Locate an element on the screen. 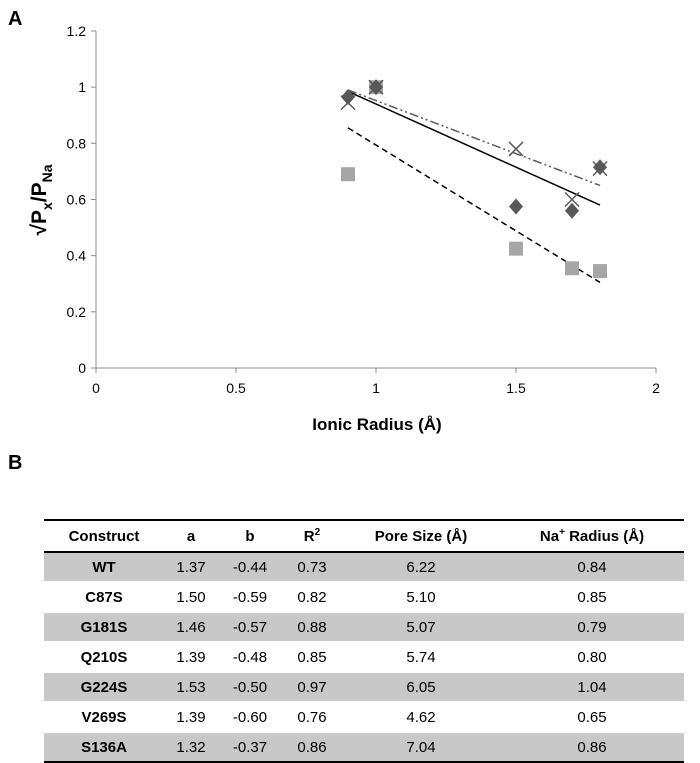 The width and height of the screenshot is (700, 763). cell-na-radius: 0.79 is located at coordinates (592, 626).